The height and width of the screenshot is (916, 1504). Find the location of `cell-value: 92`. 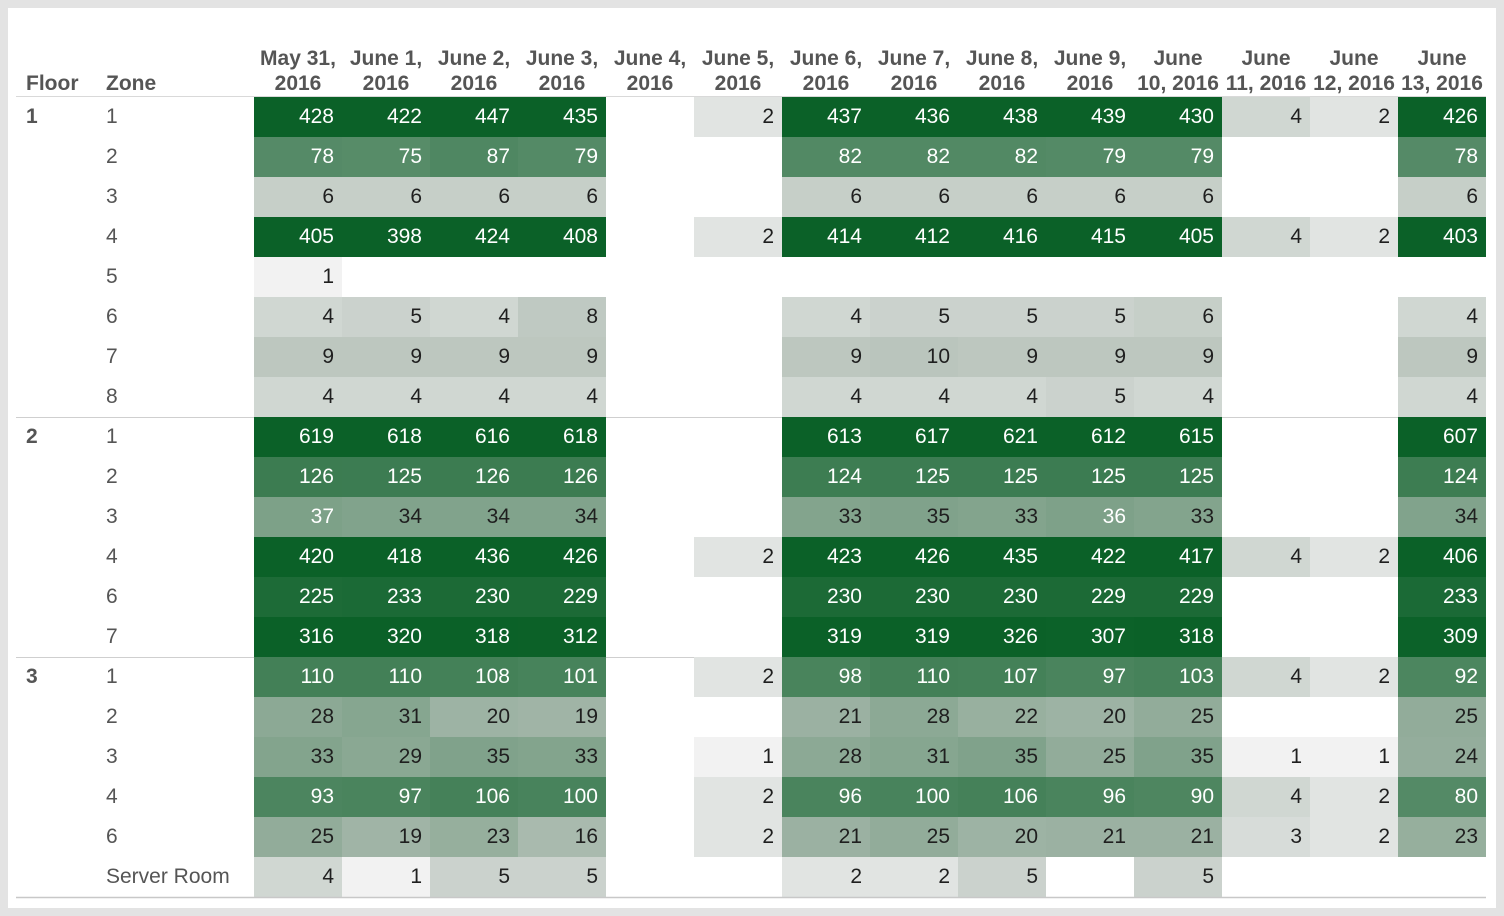

cell-value: 92 is located at coordinates (1466, 676).